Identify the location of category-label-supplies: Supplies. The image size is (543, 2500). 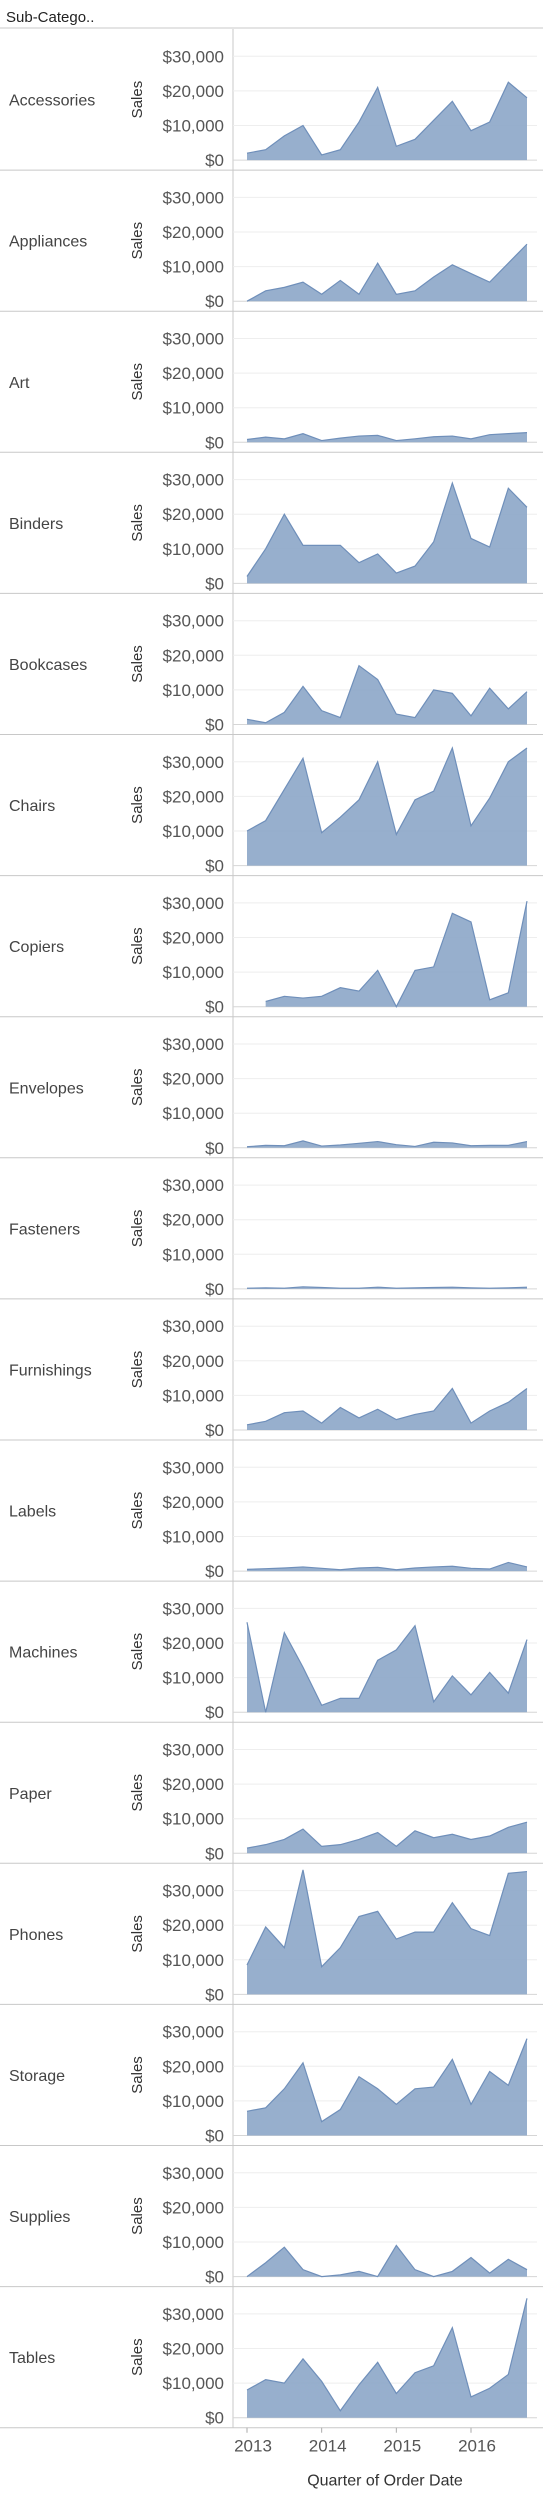
(39, 2217).